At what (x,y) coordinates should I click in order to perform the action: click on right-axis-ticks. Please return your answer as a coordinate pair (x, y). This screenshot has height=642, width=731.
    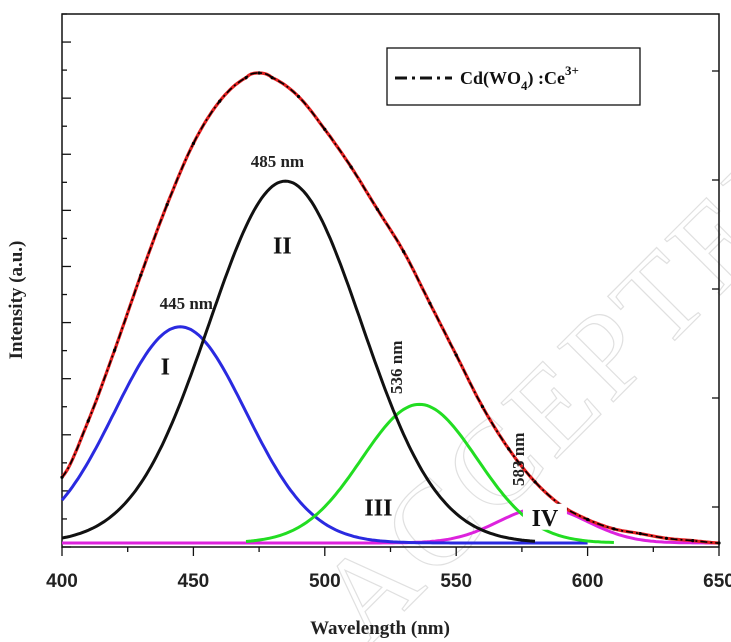
    Looking at the image, I should click on (715, 289).